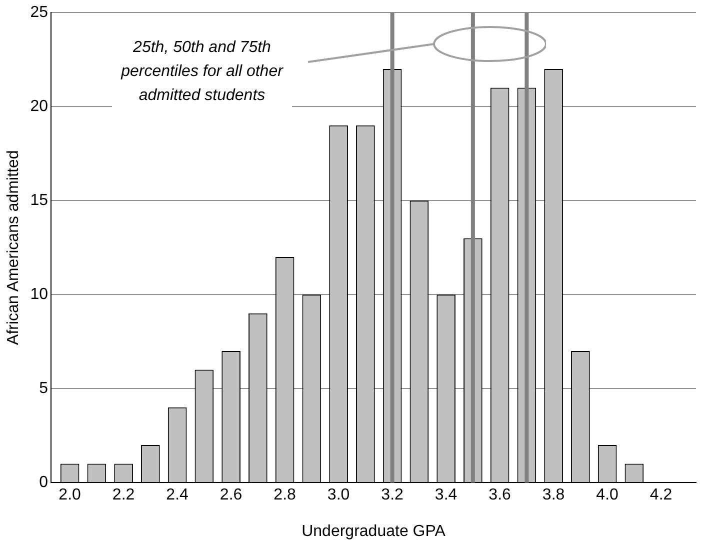 The height and width of the screenshot is (545, 708). Describe the element at coordinates (177, 495) in the screenshot. I see `x-tick-label: 2.4` at that location.